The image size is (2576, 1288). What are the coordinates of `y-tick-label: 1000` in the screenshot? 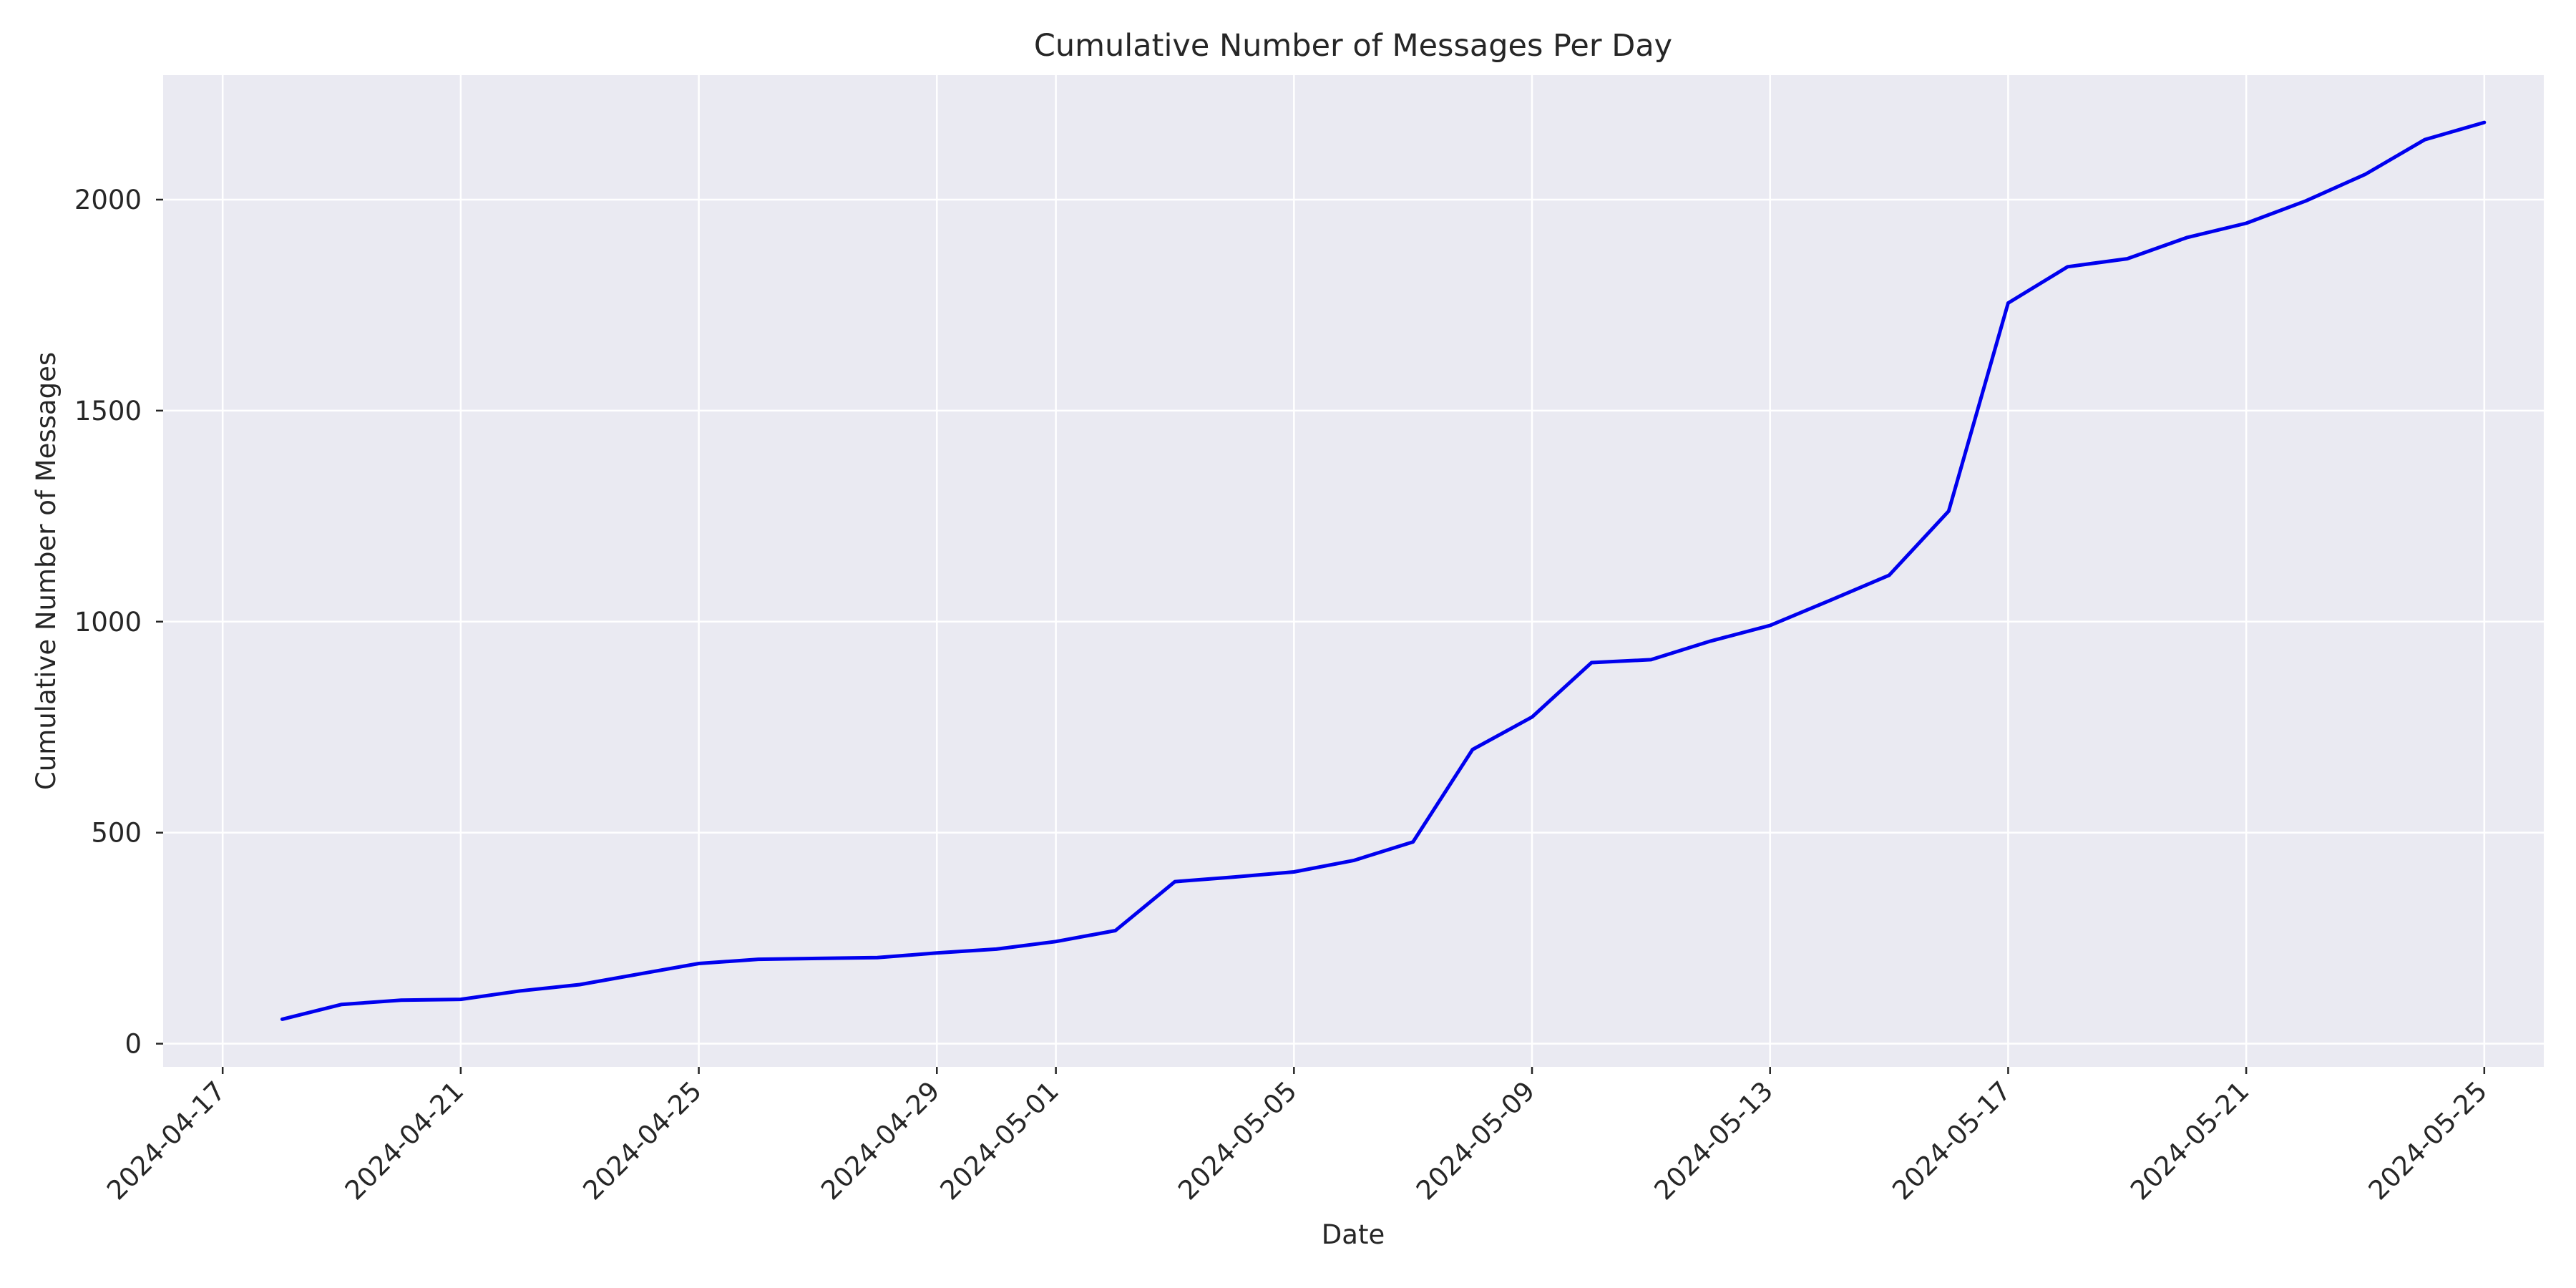 It's located at (108, 622).